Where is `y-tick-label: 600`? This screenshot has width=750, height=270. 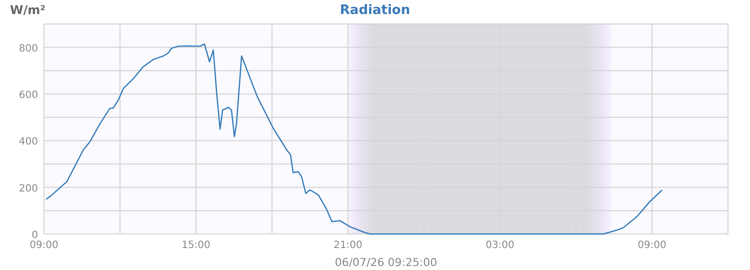 y-tick-label: 600 is located at coordinates (28, 95).